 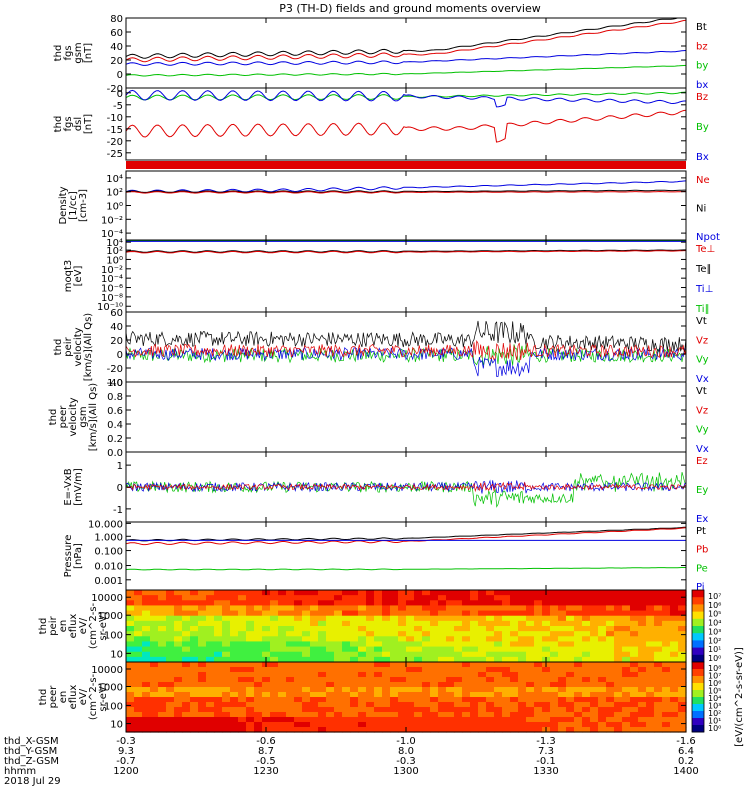 I want to click on y-tick-label: 1, so click(x=120, y=466).